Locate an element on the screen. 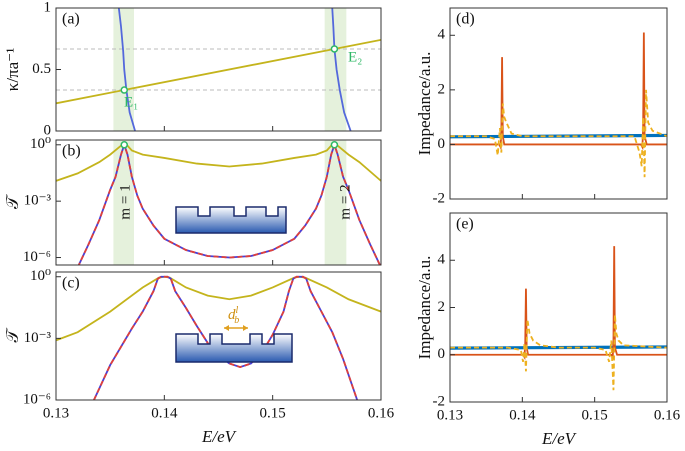 This screenshot has width=685, height=451. panel-label: (e) is located at coordinates (465, 224).